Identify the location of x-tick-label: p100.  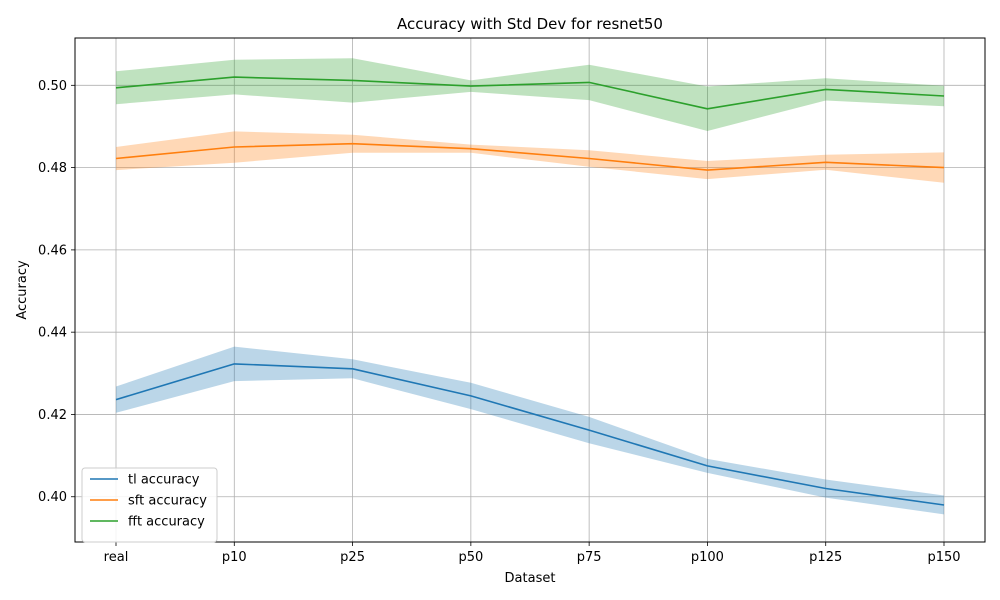
(707, 557).